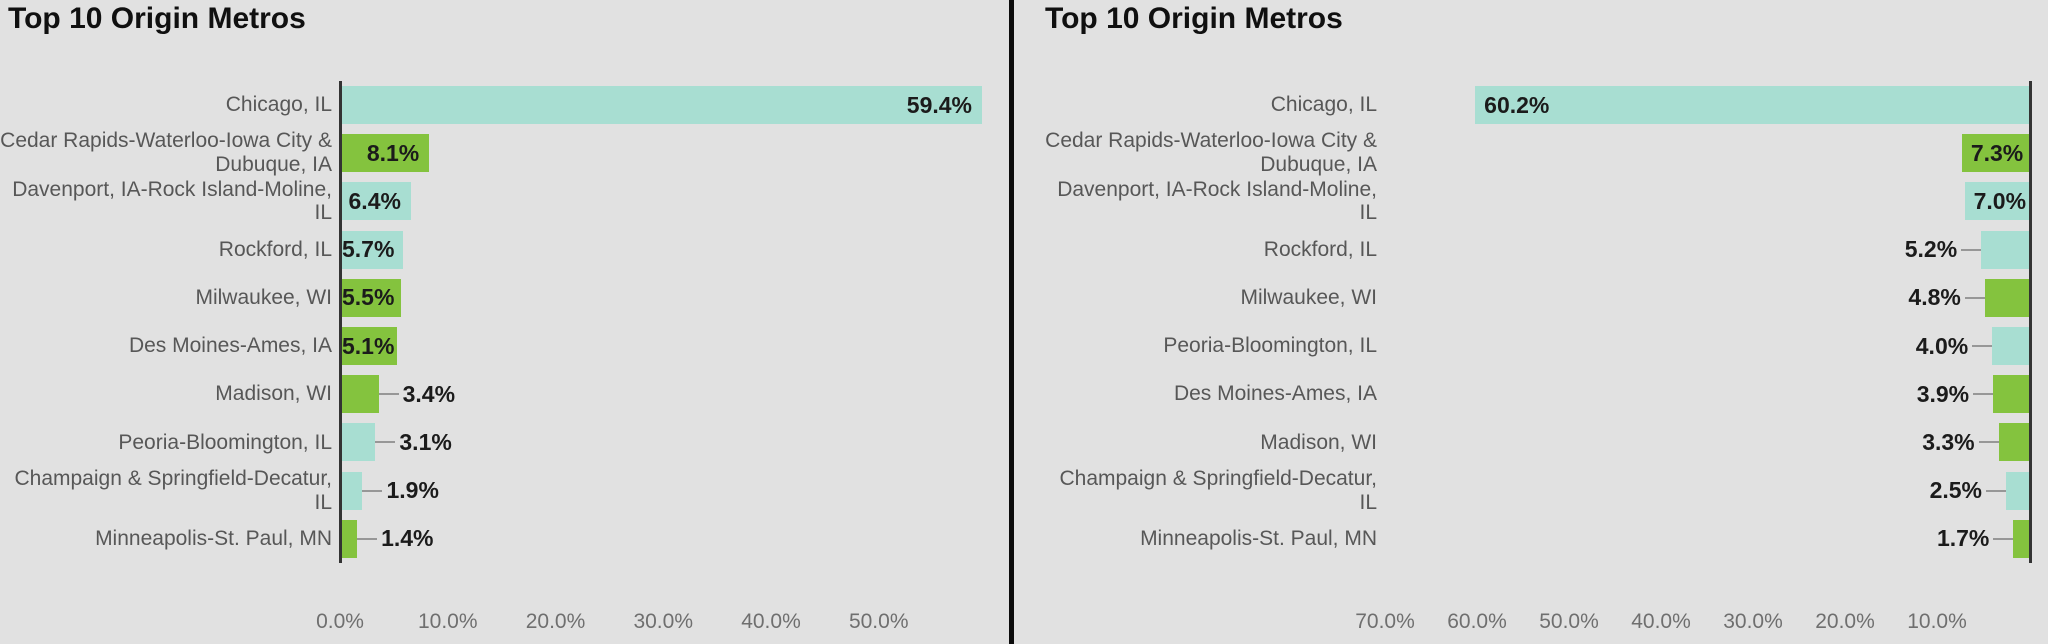 This screenshot has width=2048, height=644. What do you see at coordinates (1531, 394) in the screenshot?
I see `bar-row: Des Moines-Ames, IA 3.9%` at bounding box center [1531, 394].